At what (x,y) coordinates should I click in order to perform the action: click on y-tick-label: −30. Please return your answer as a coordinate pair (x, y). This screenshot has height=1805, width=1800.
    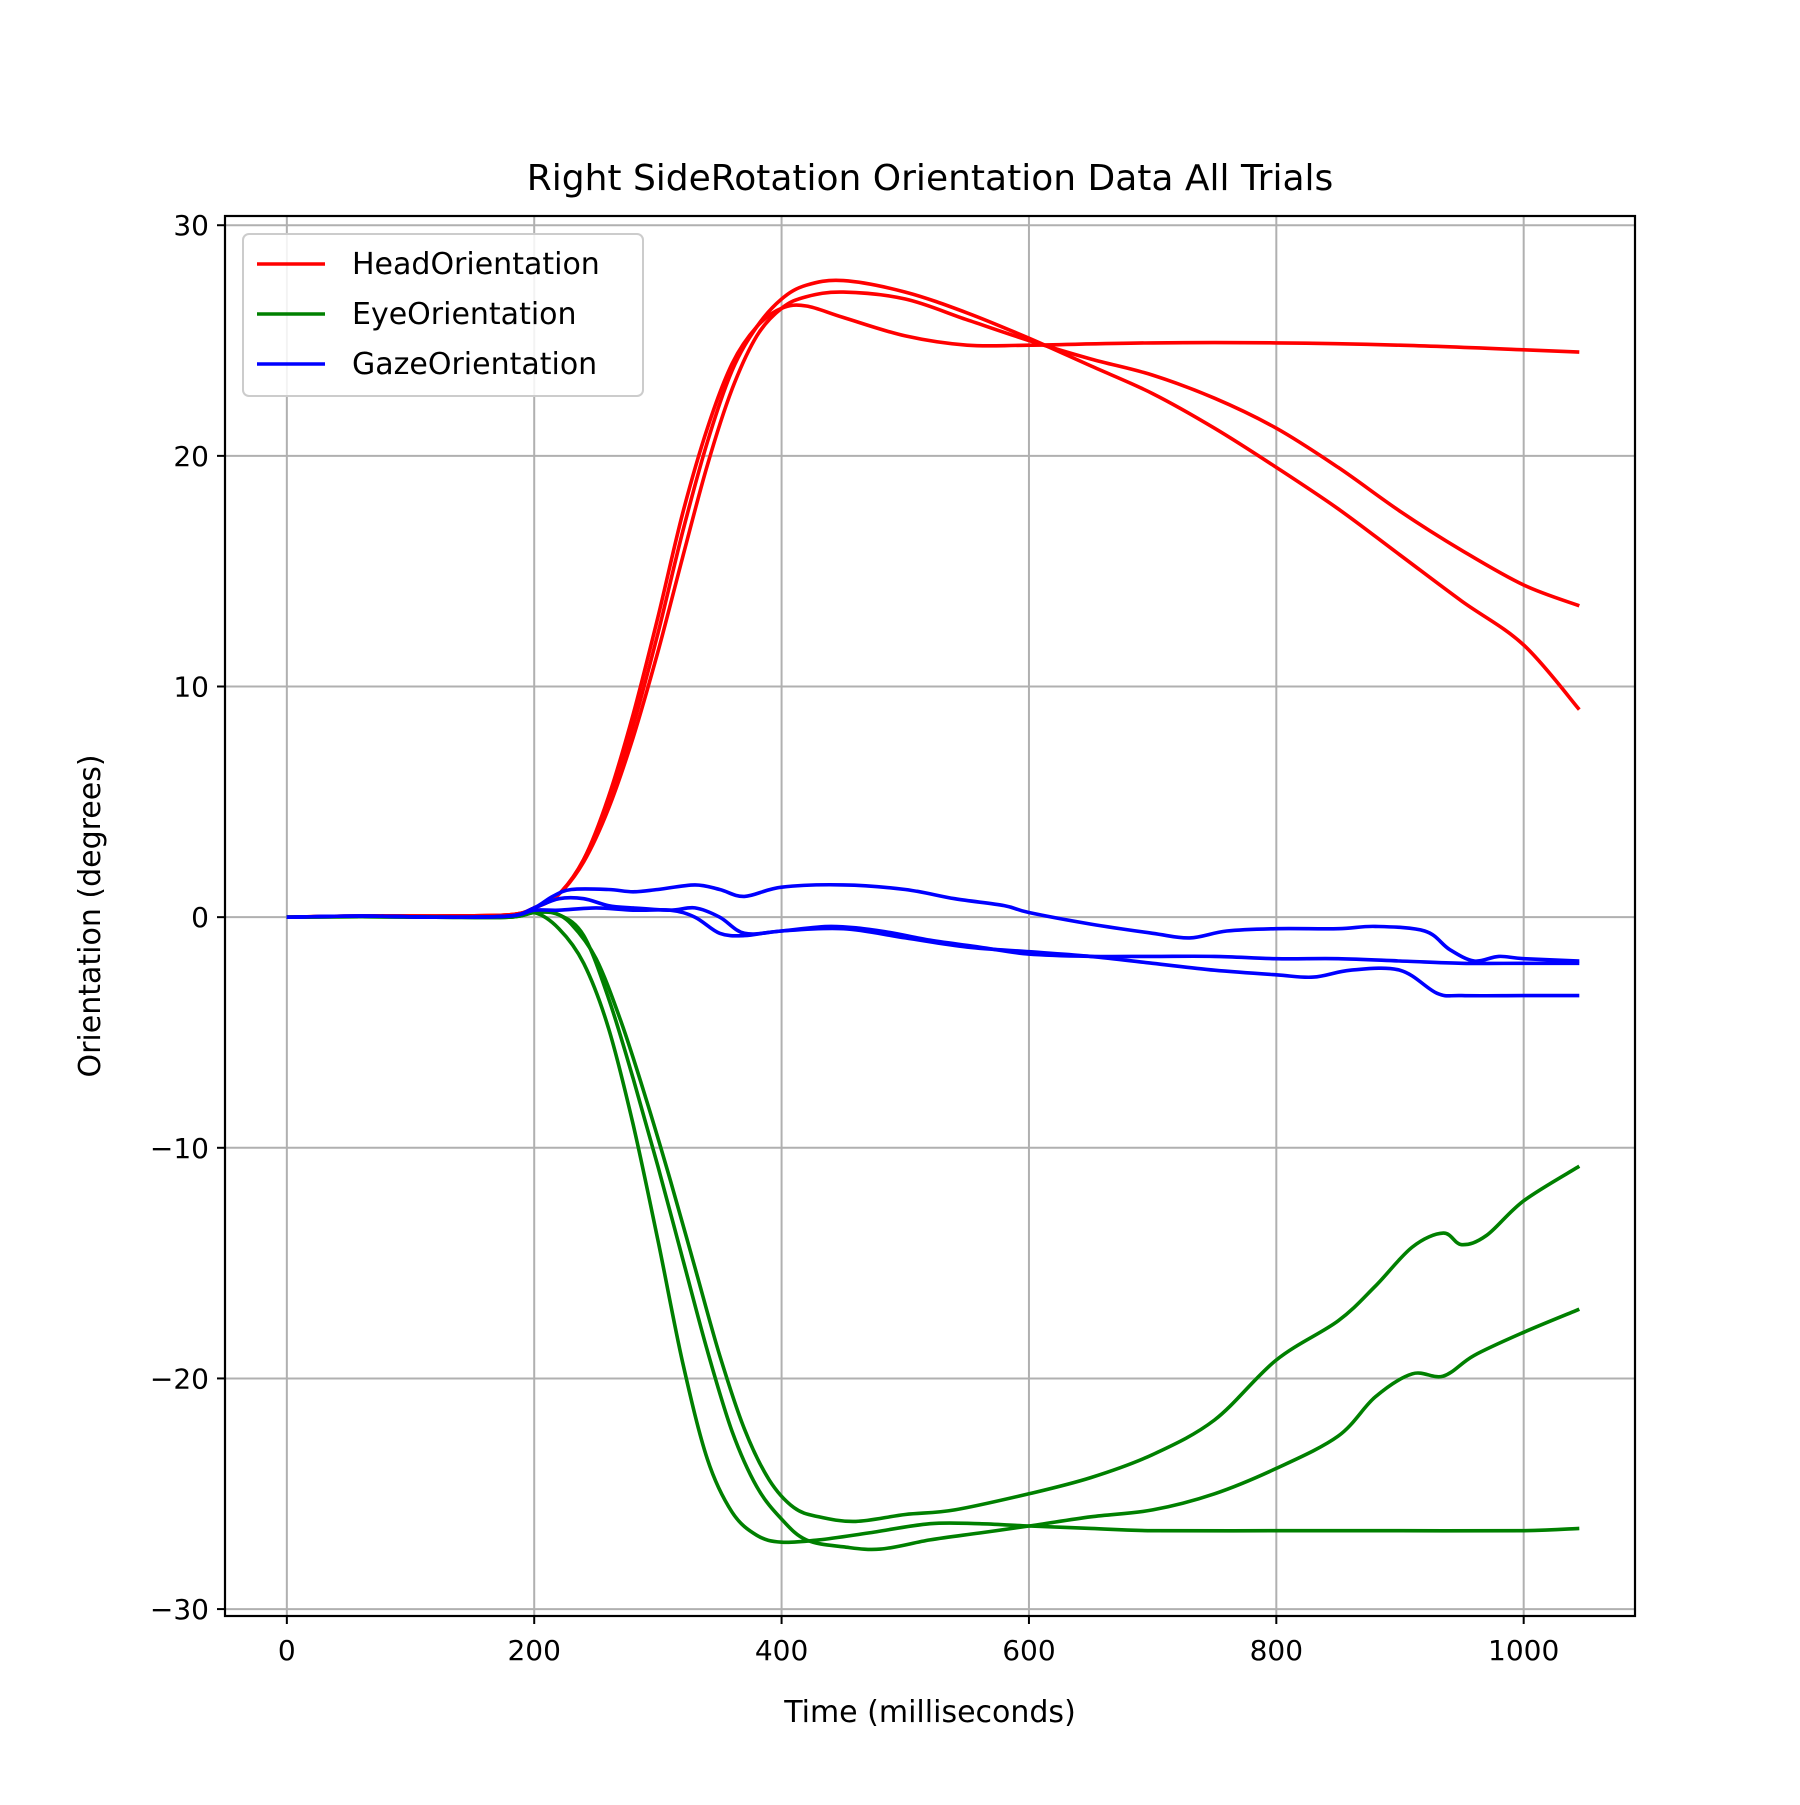
    Looking at the image, I should click on (179, 1609).